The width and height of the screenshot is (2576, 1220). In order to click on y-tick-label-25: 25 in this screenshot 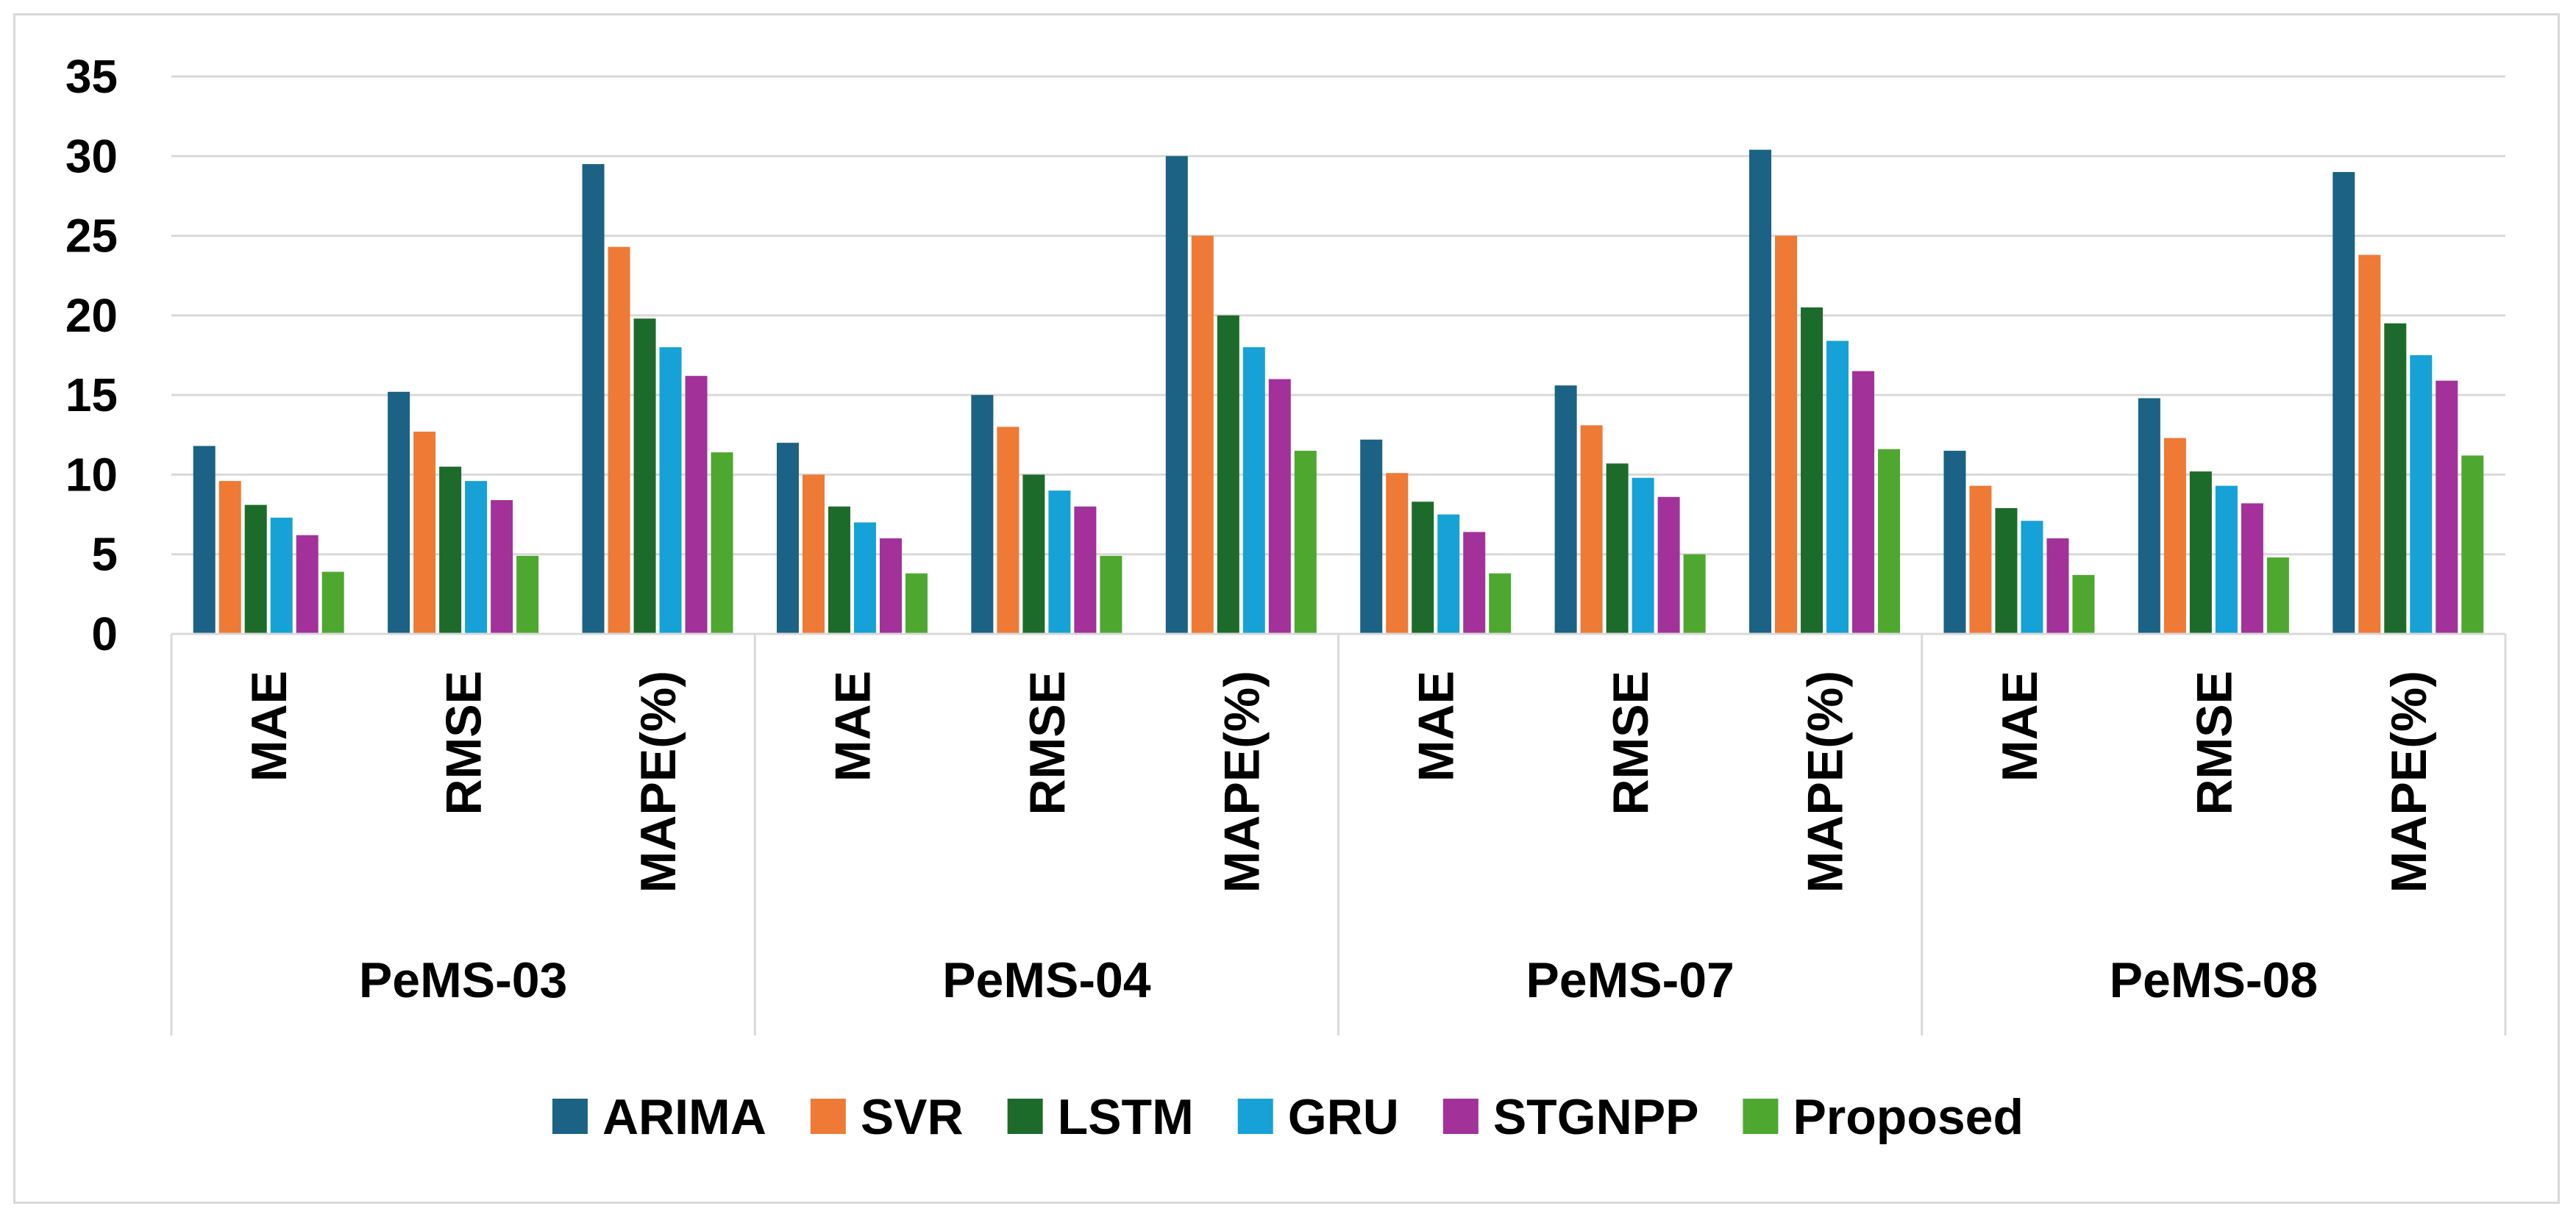, I will do `click(91, 236)`.